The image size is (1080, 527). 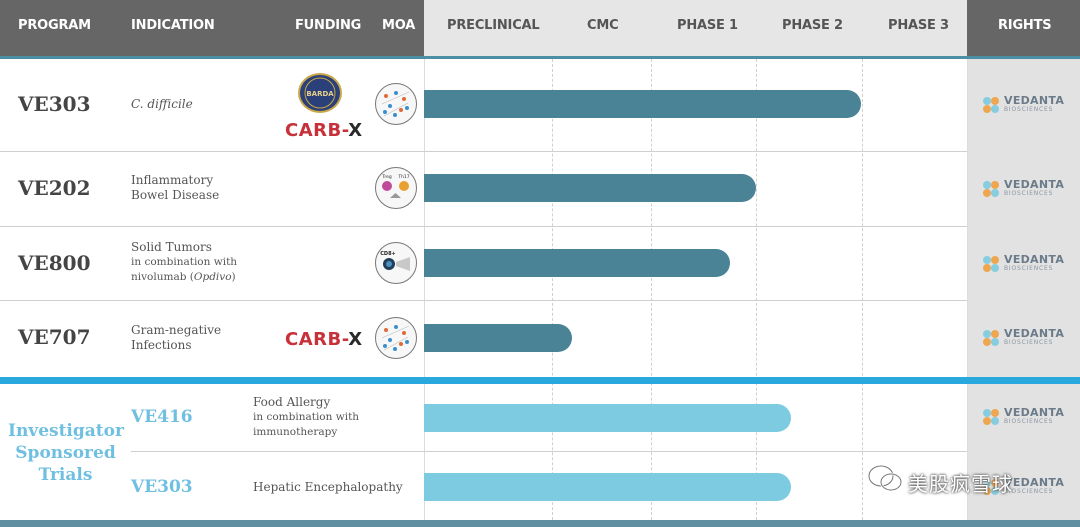 What do you see at coordinates (862, 292) in the screenshot?
I see `grid-line-phase3` at bounding box center [862, 292].